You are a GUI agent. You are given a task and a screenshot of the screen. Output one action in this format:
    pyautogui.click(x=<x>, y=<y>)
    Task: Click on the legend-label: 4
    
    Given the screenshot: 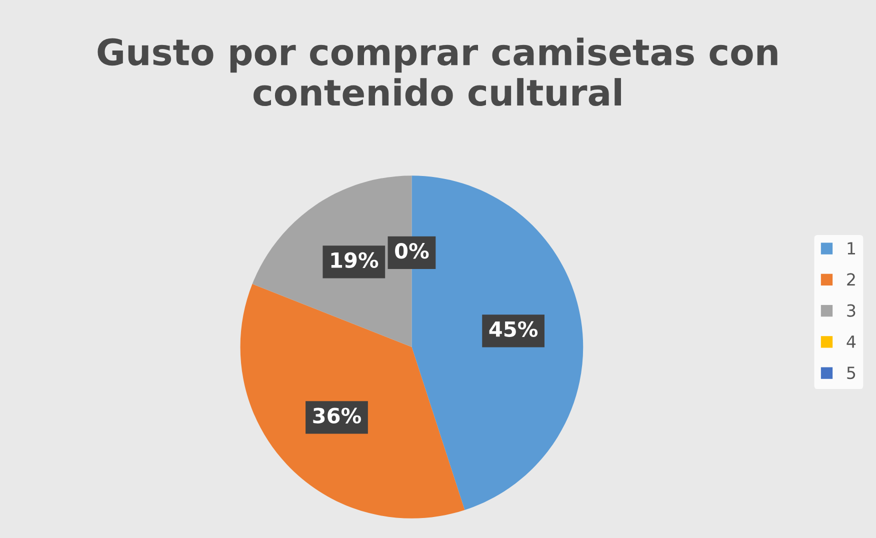 What is the action you would take?
    pyautogui.click(x=851, y=342)
    